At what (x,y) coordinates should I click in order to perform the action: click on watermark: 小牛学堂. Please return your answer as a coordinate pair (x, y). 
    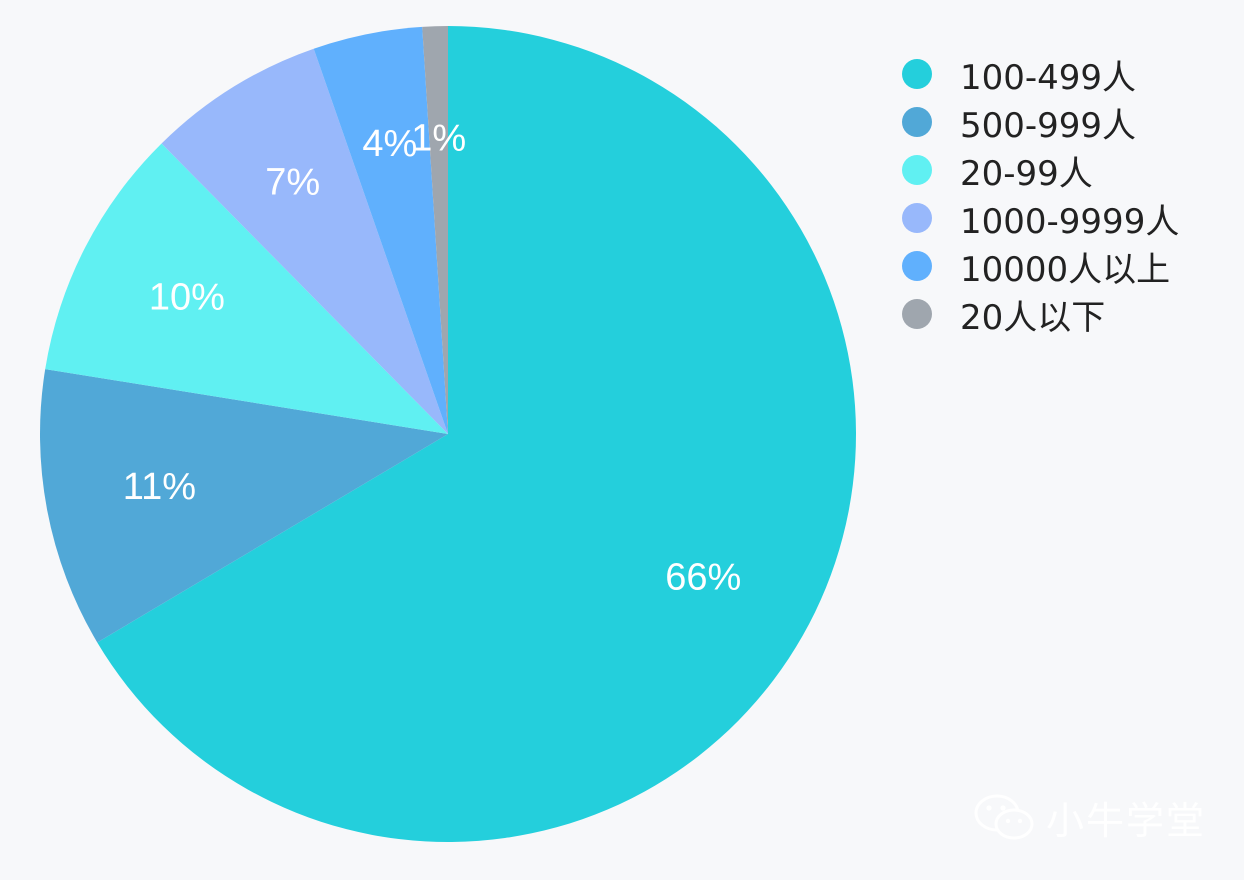
    Looking at the image, I should click on (1090, 817).